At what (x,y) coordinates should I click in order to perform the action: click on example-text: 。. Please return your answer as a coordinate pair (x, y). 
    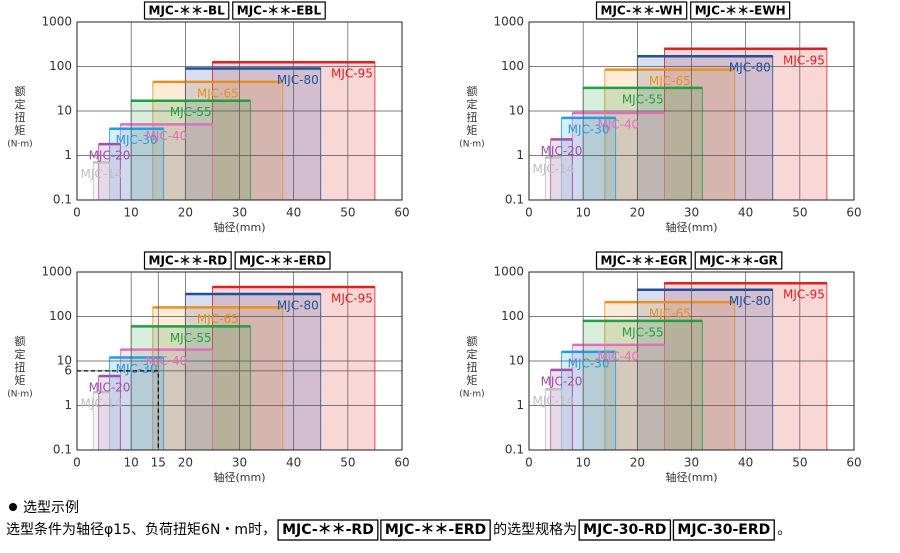
    Looking at the image, I should click on (784, 530).